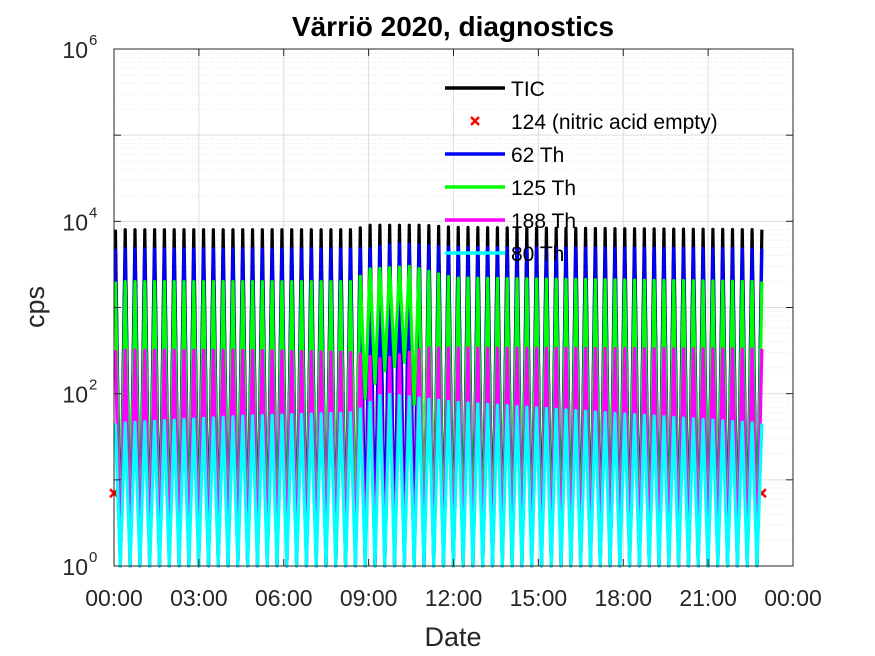  I want to click on legend-marker, so click(475, 121).